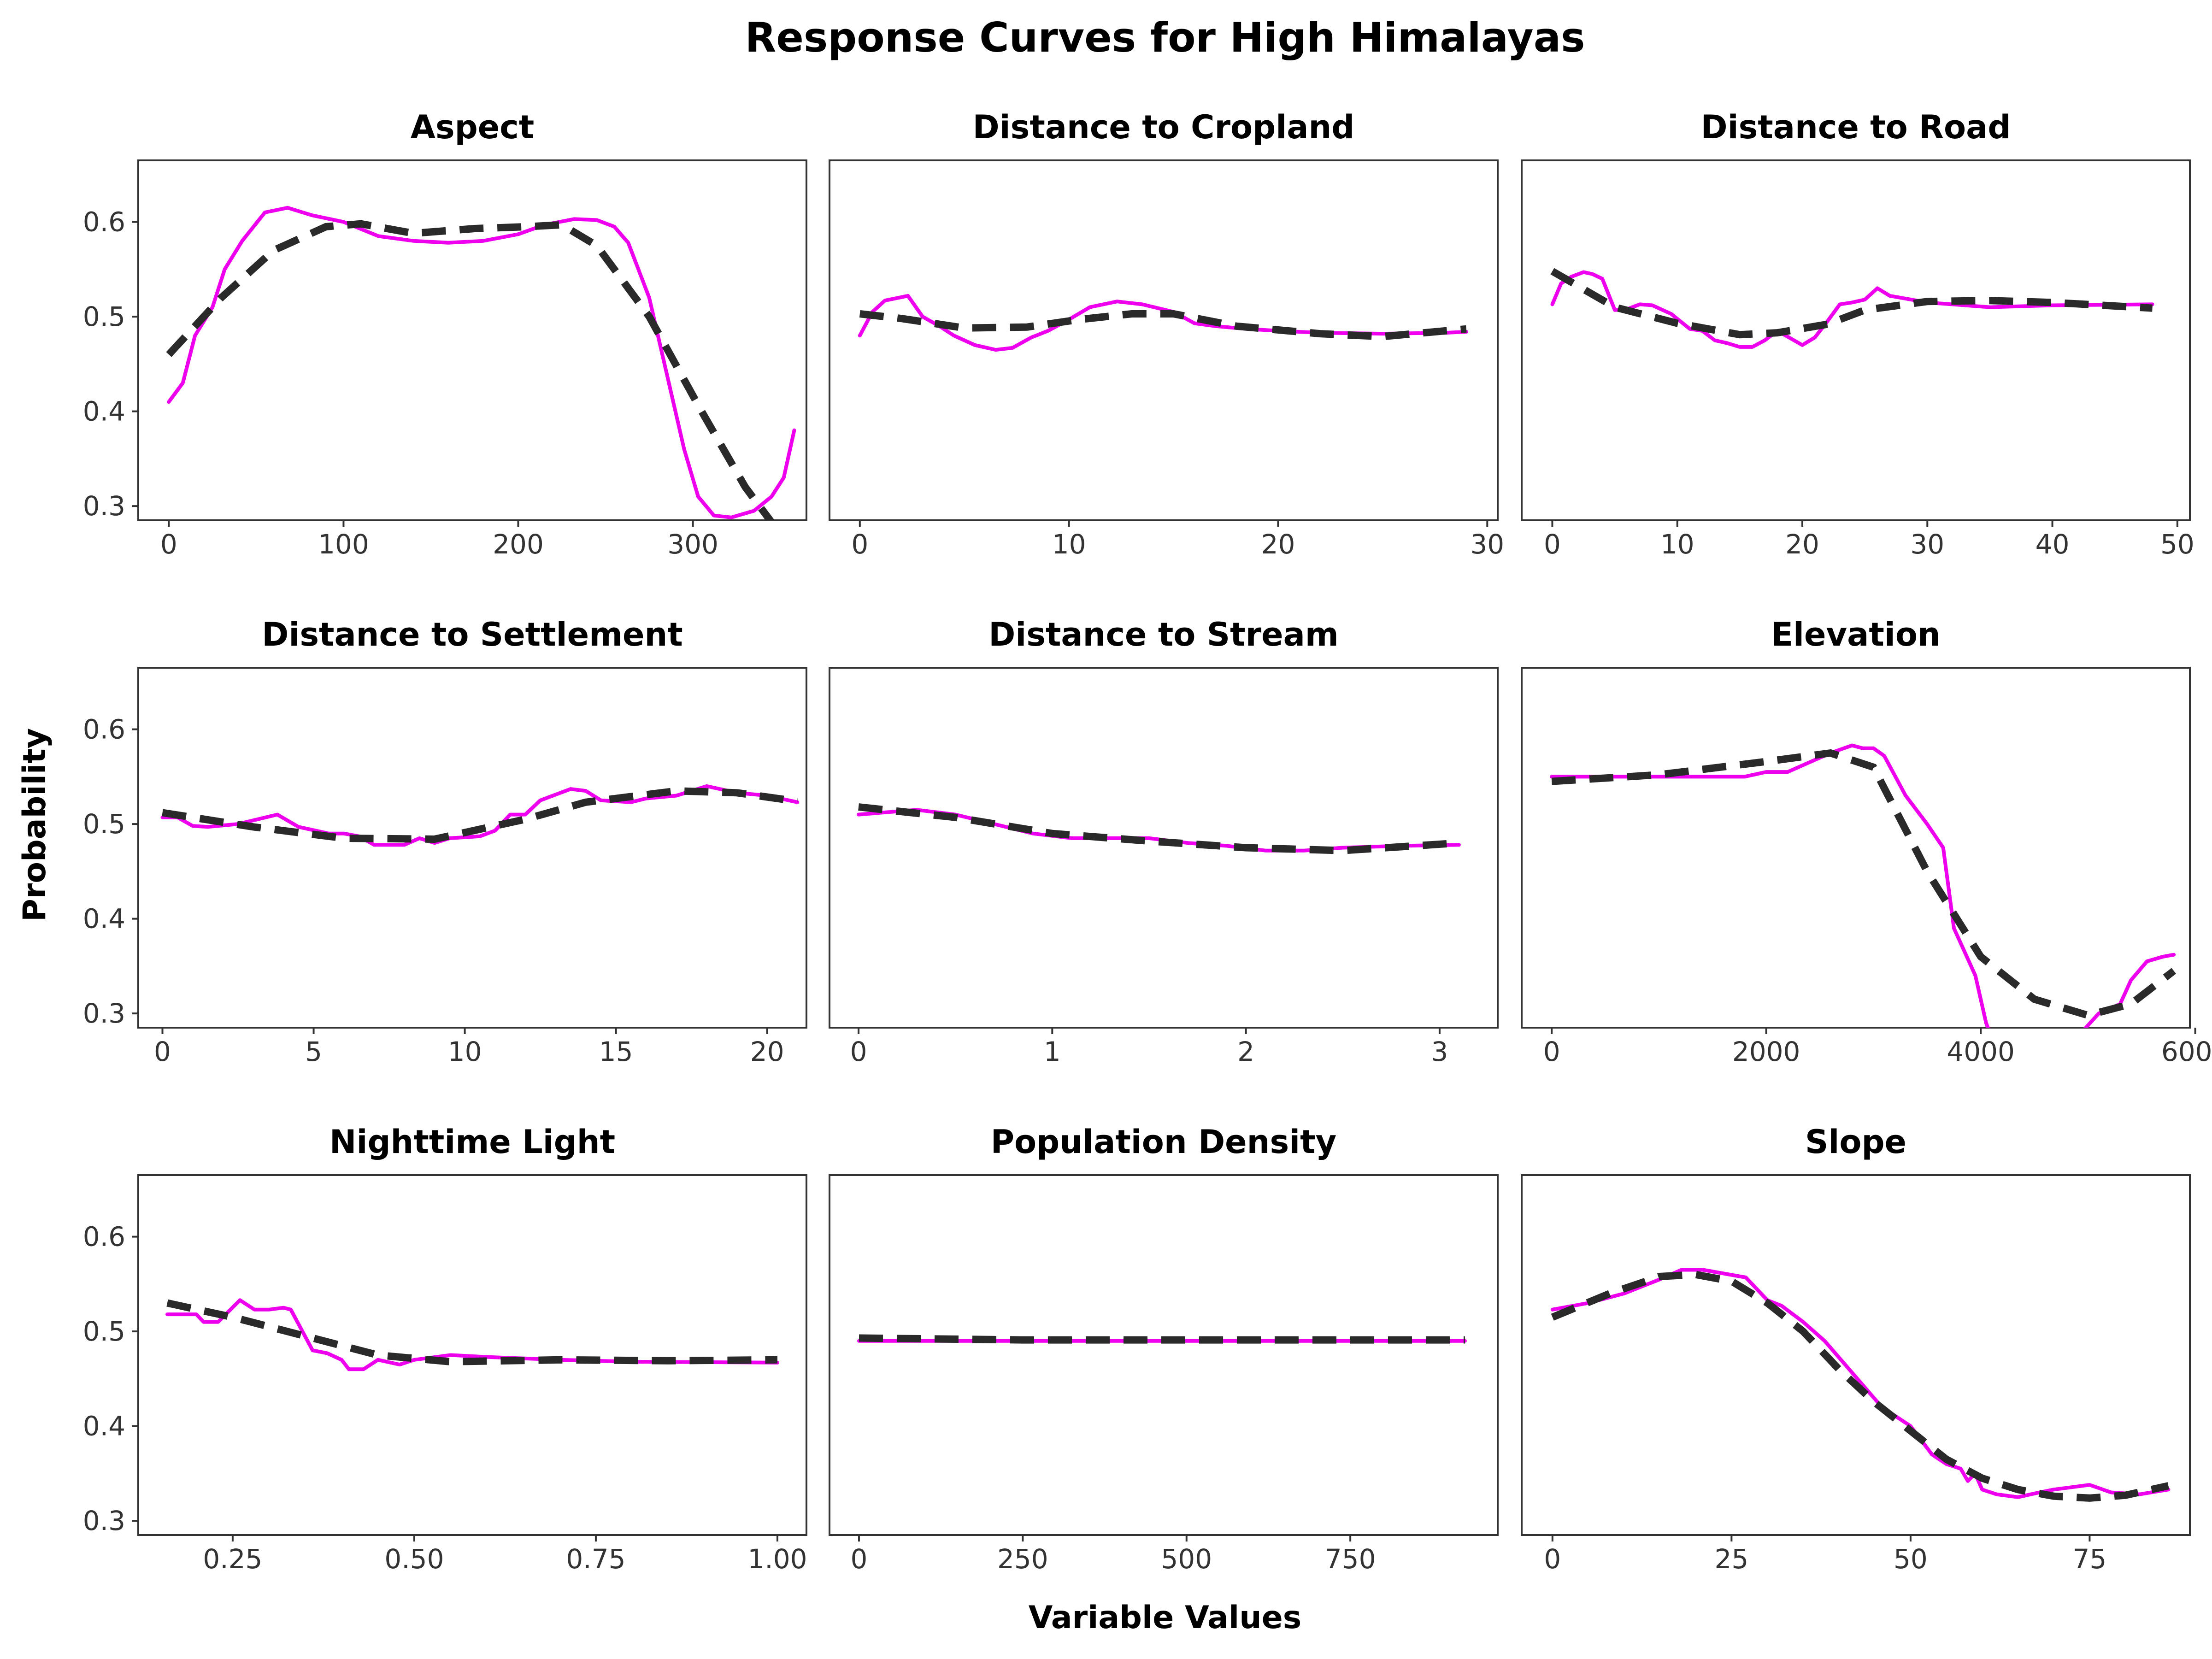 Image resolution: width=2212 pixels, height=1659 pixels. Describe the element at coordinates (2053, 544) in the screenshot. I see `x-tick-label: 40` at that location.